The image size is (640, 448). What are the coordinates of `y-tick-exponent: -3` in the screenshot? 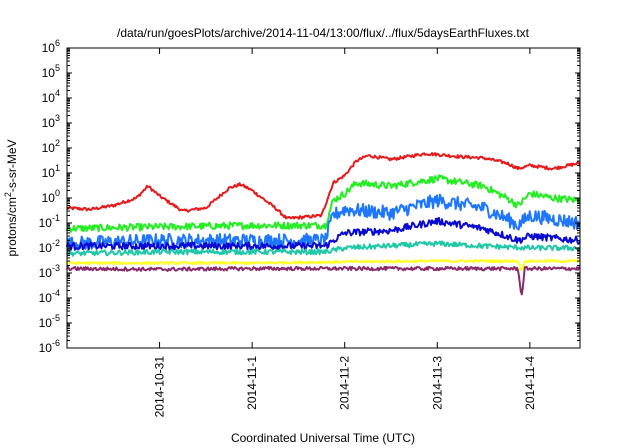 It's located at (56, 268).